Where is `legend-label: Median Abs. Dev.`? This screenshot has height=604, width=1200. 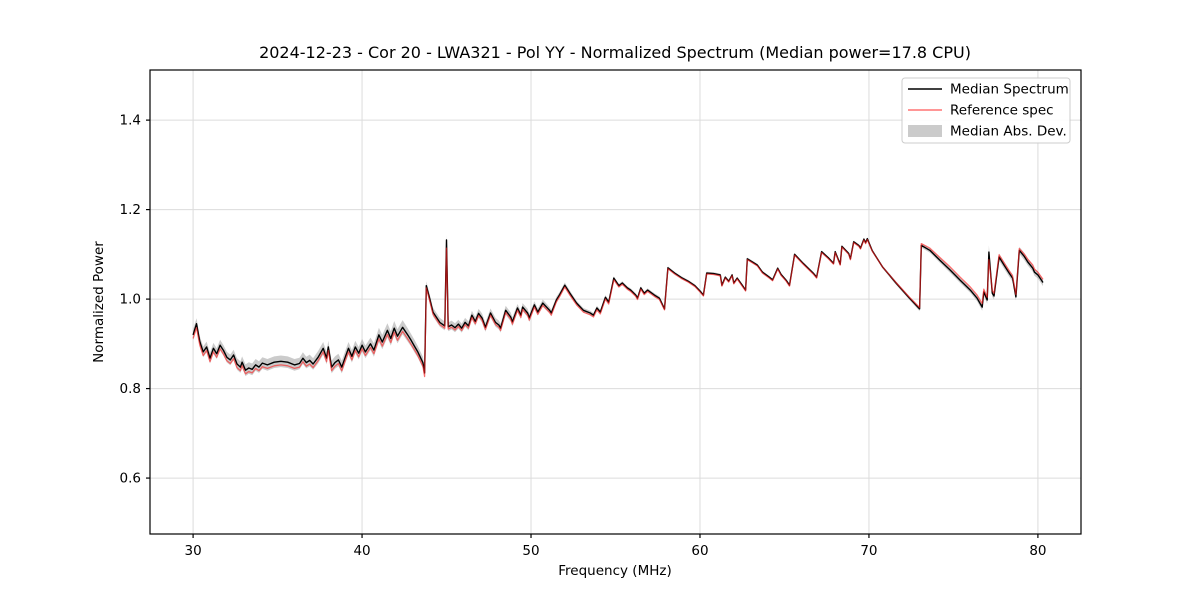 legend-label: Median Abs. Dev. is located at coordinates (1008, 132).